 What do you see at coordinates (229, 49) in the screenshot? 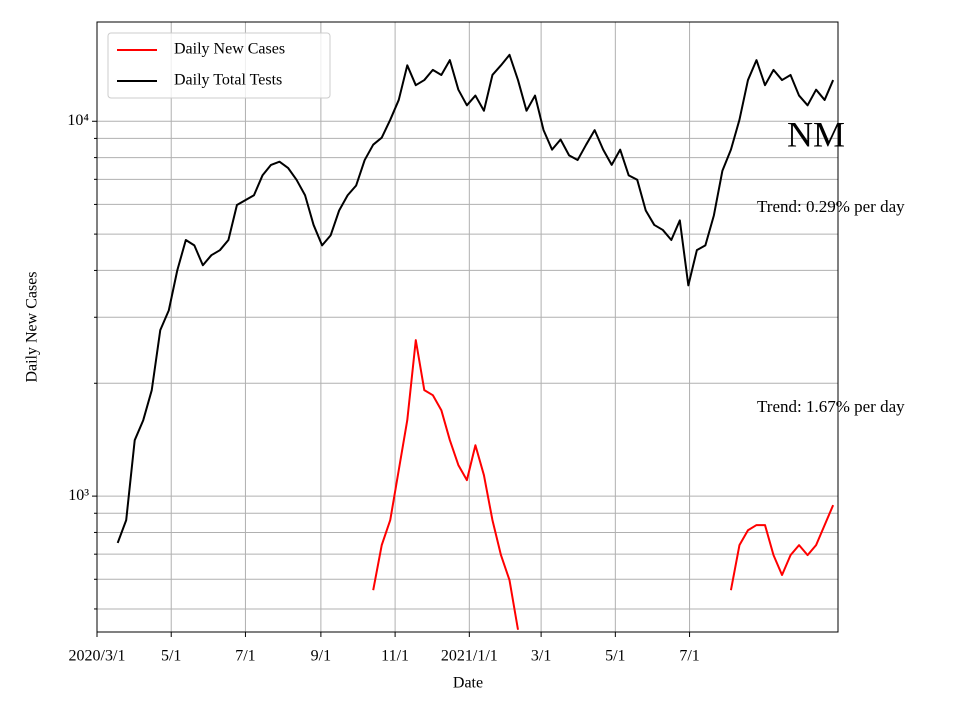
I see `legend-label: Daily New Cases` at bounding box center [229, 49].